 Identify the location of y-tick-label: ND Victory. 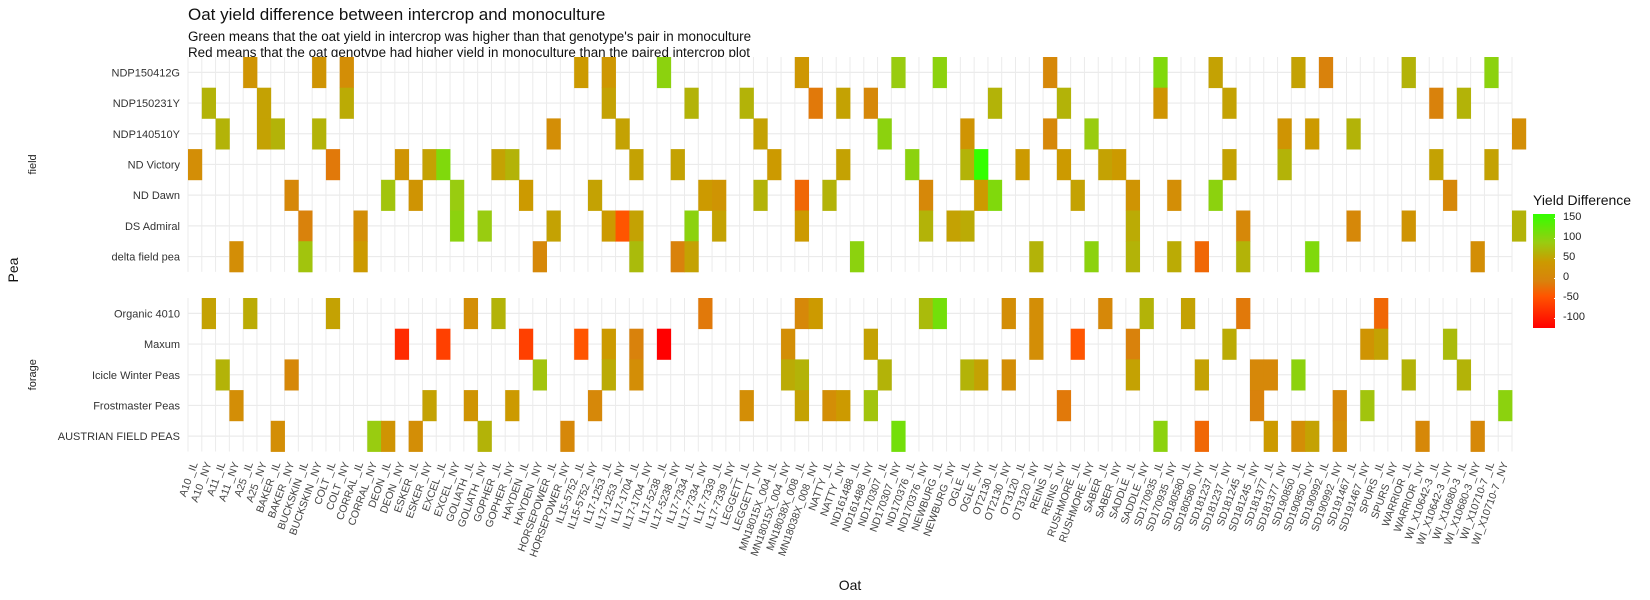
(154, 165).